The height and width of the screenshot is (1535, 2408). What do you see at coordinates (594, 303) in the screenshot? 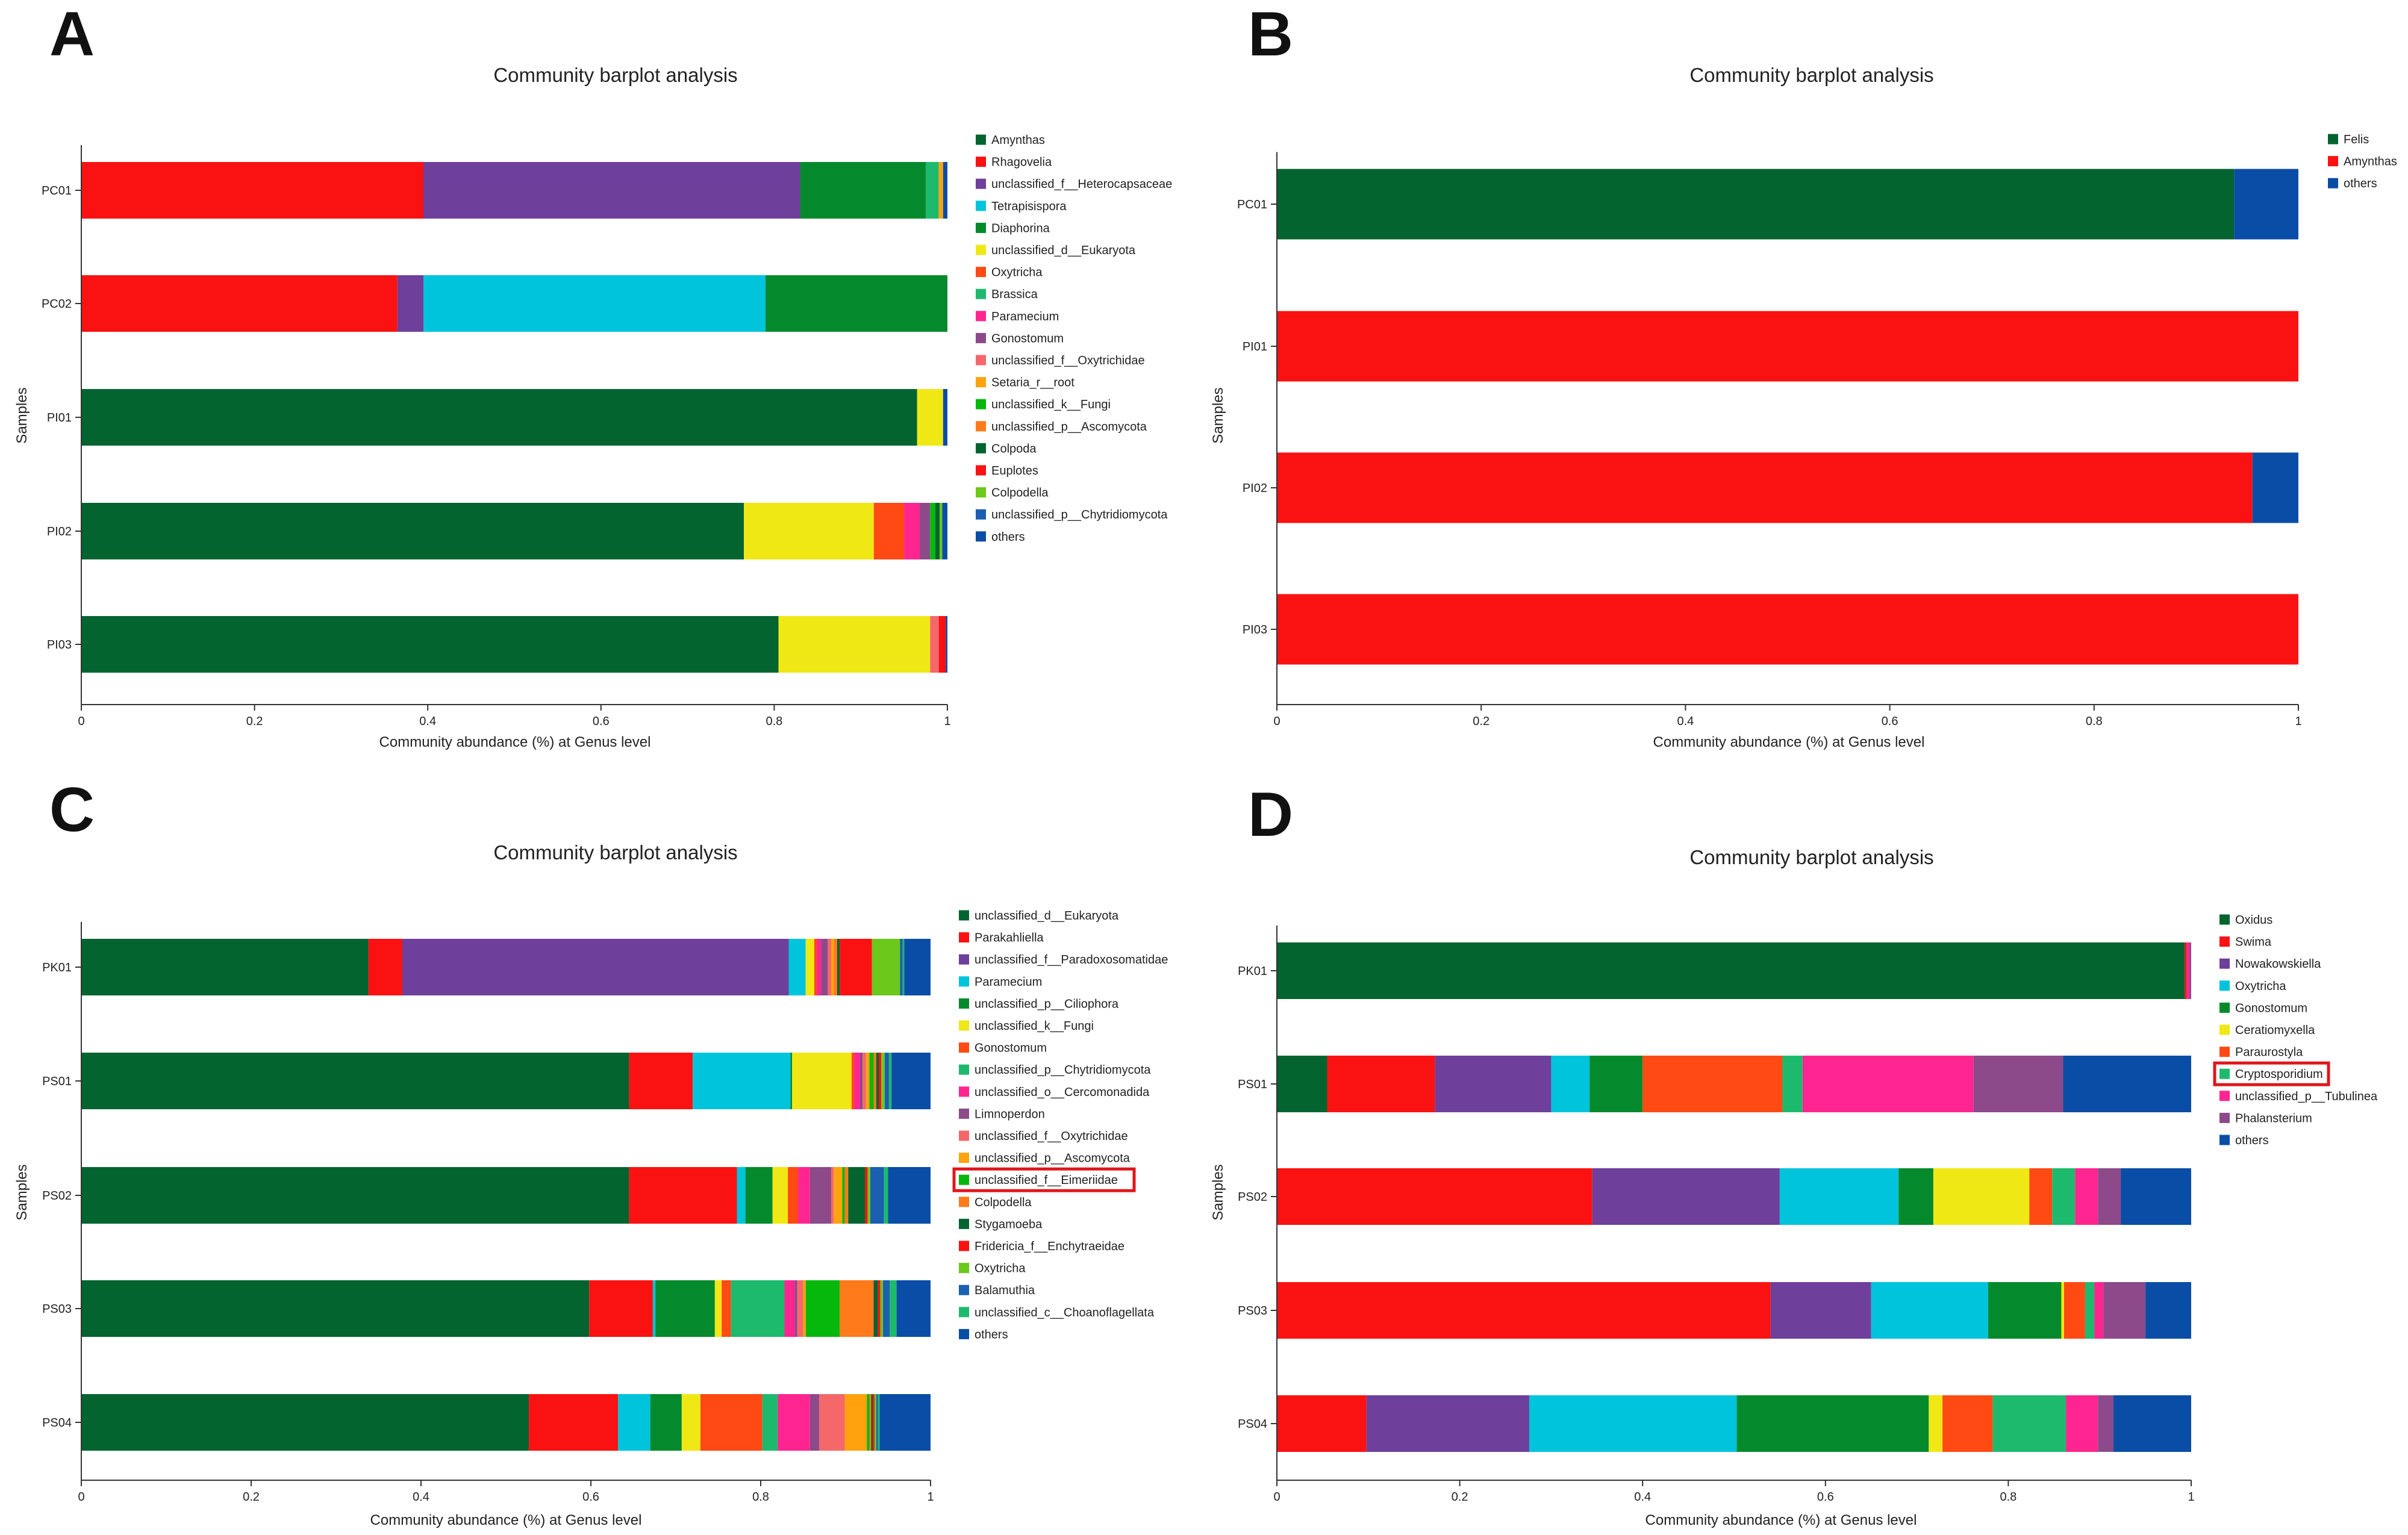
I see `bar-a-pc02-tetrapisispora` at bounding box center [594, 303].